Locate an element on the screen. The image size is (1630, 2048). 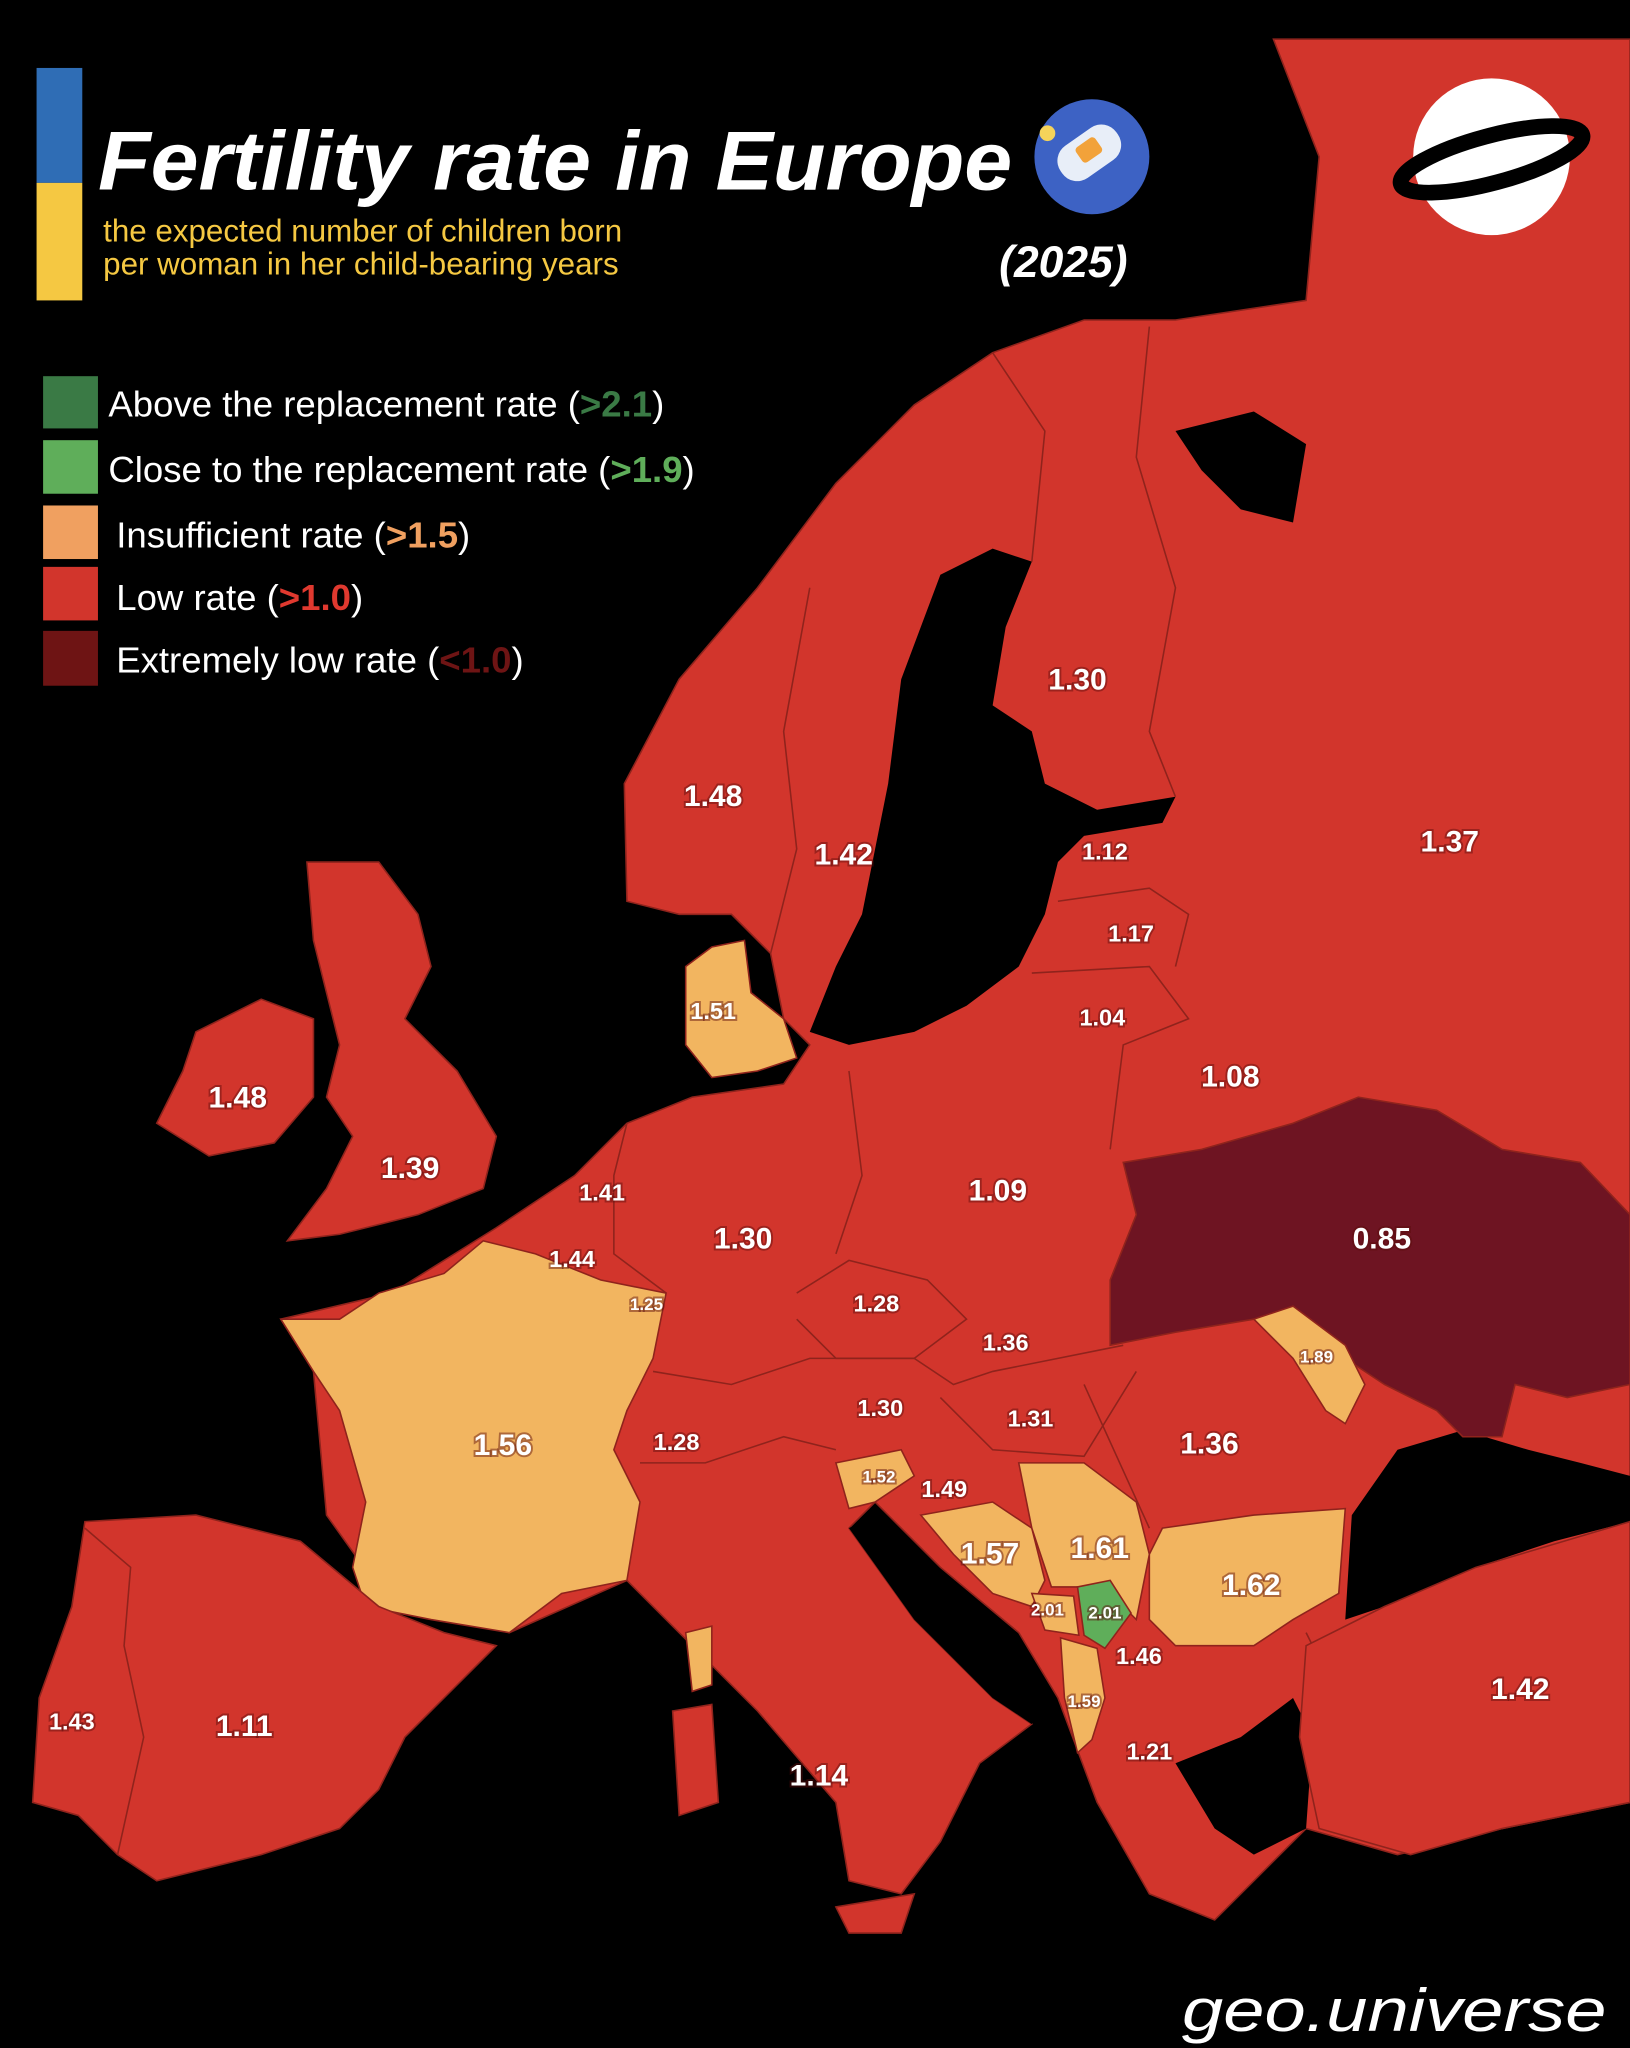
value-label-ukraine: 0.85 is located at coordinates (1382, 1239).